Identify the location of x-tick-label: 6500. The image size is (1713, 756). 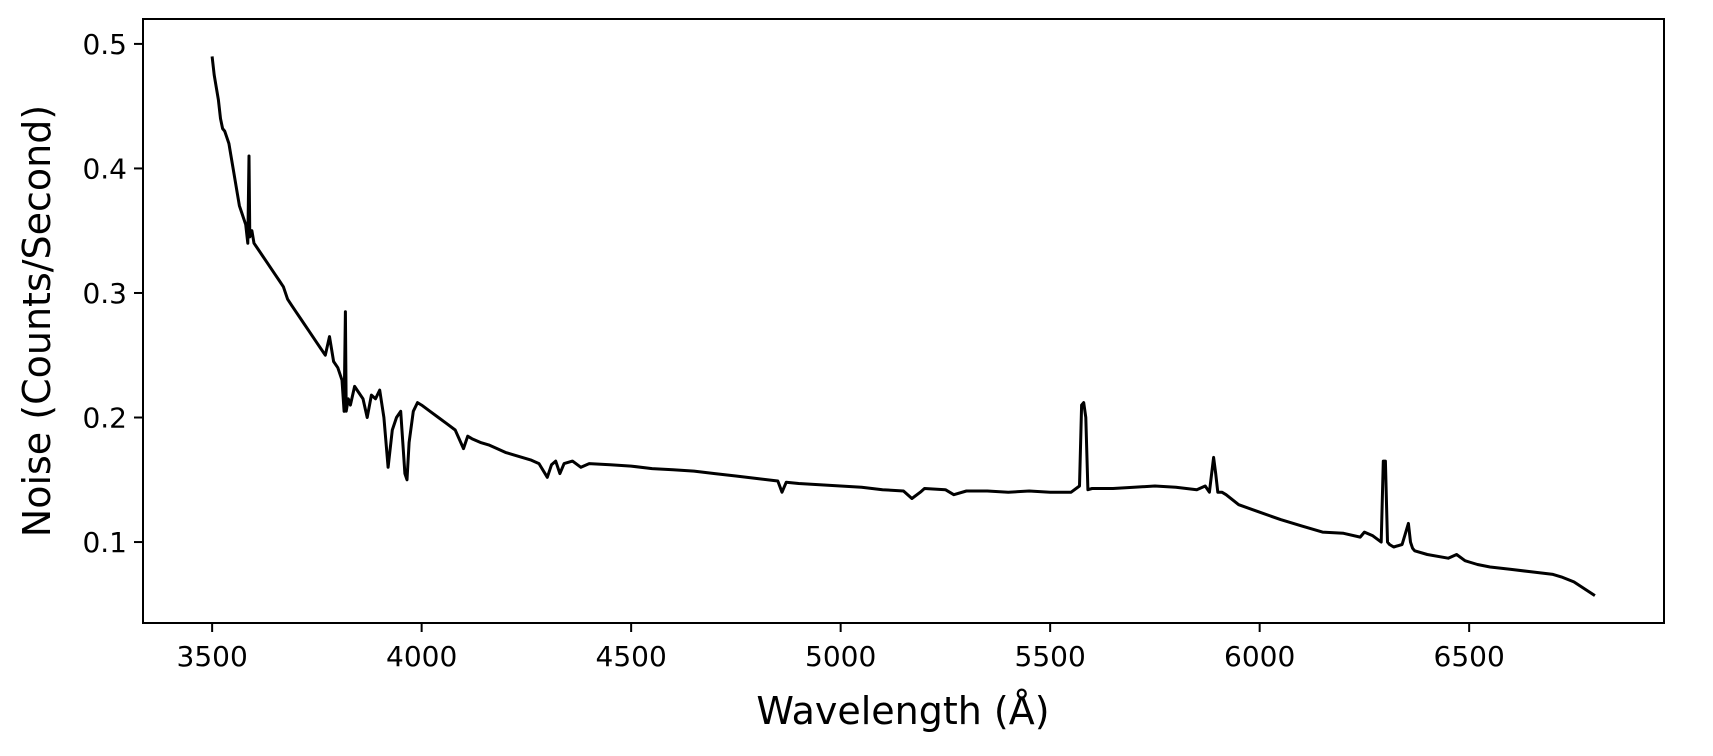
(1469, 656).